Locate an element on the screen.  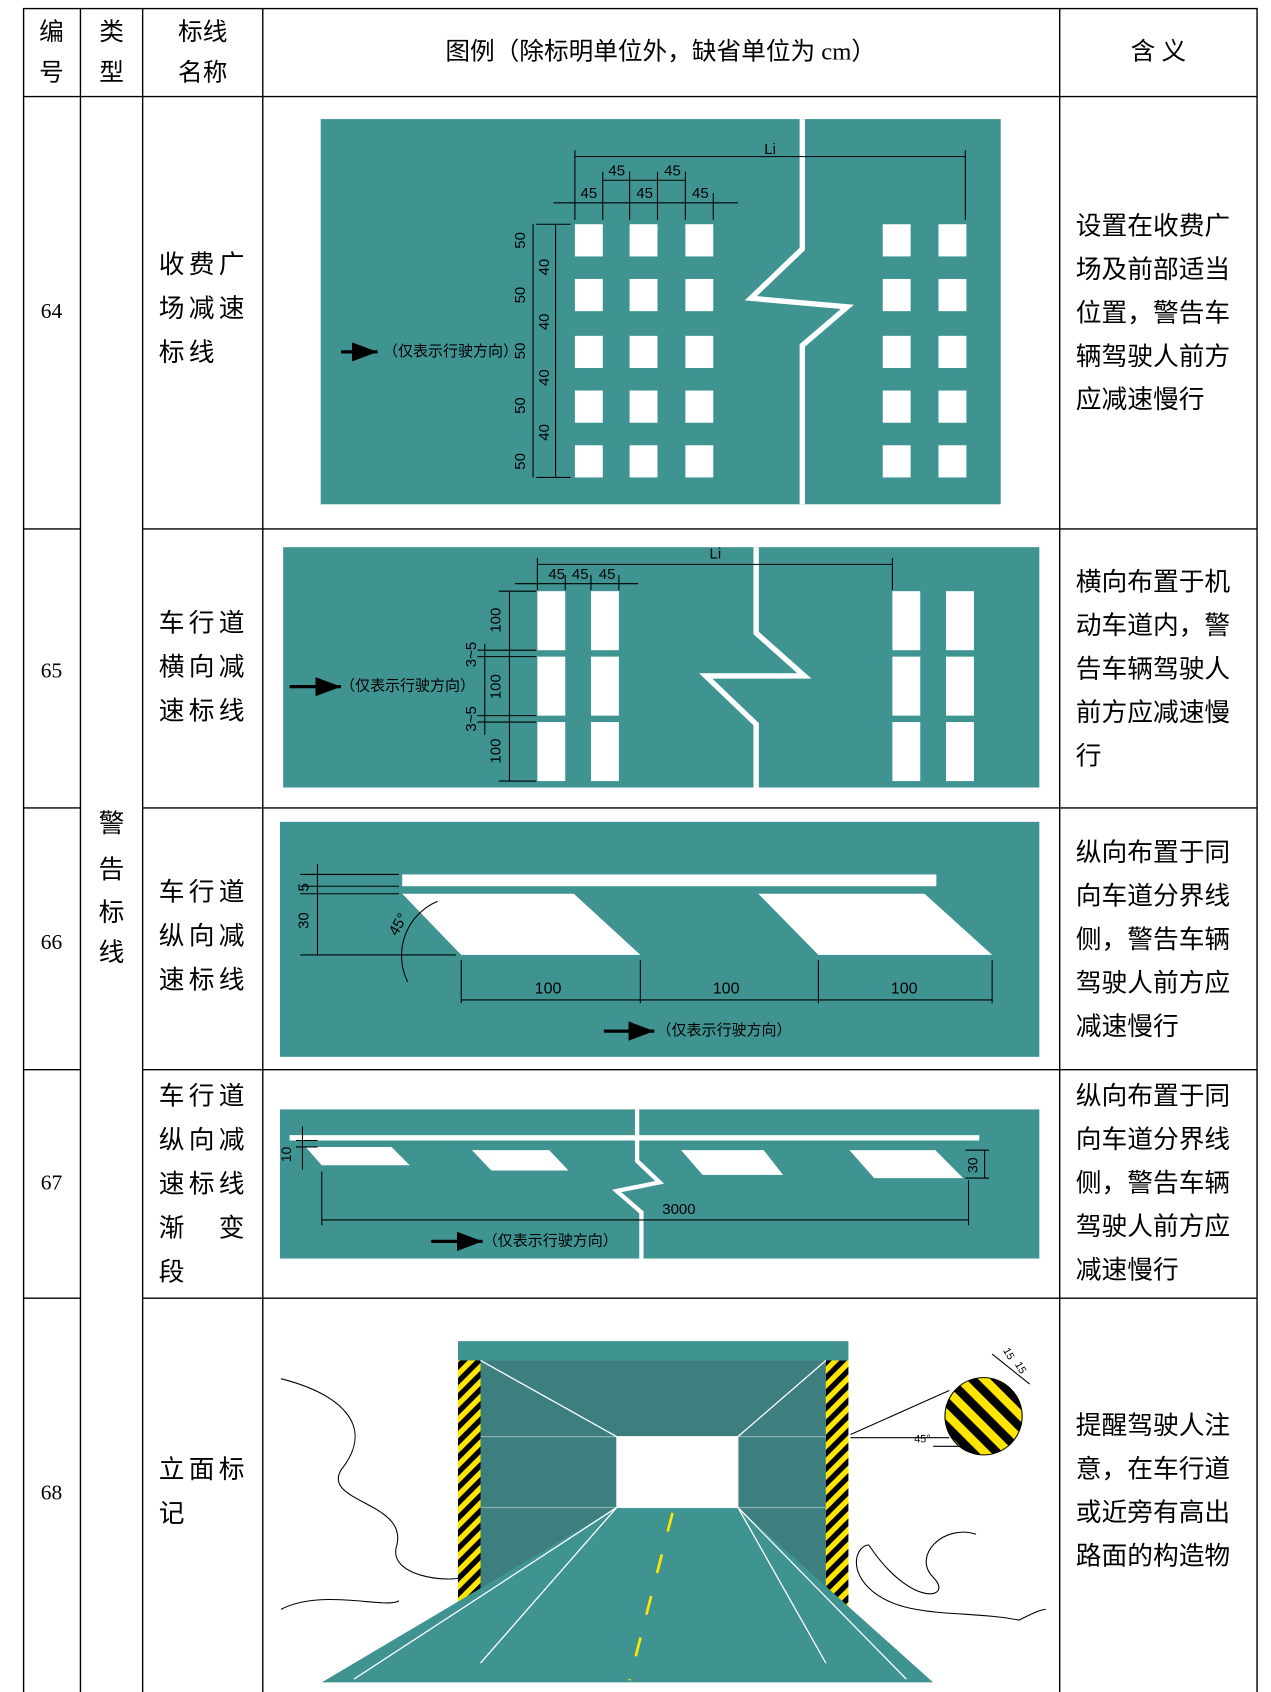
header-cell: 含 义 is located at coordinates (1158, 51).